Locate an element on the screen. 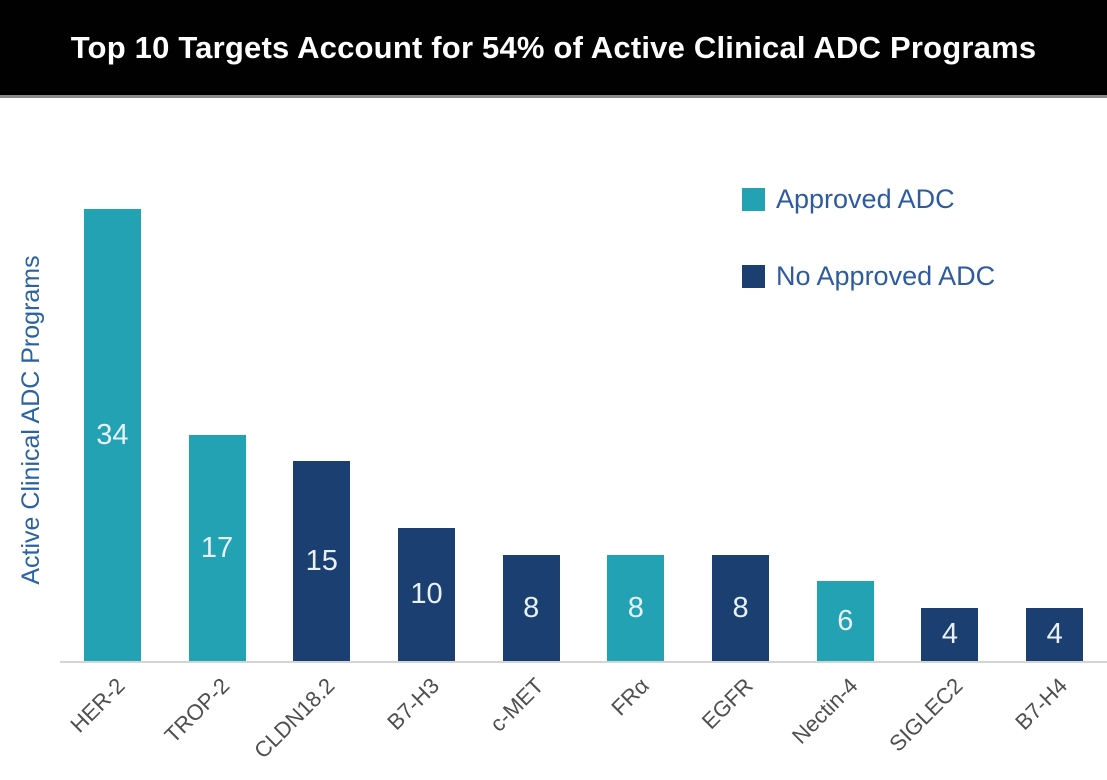 Image resolution: width=1107 pixels, height=780 pixels. bar-B7-H3: 10 is located at coordinates (426, 594).